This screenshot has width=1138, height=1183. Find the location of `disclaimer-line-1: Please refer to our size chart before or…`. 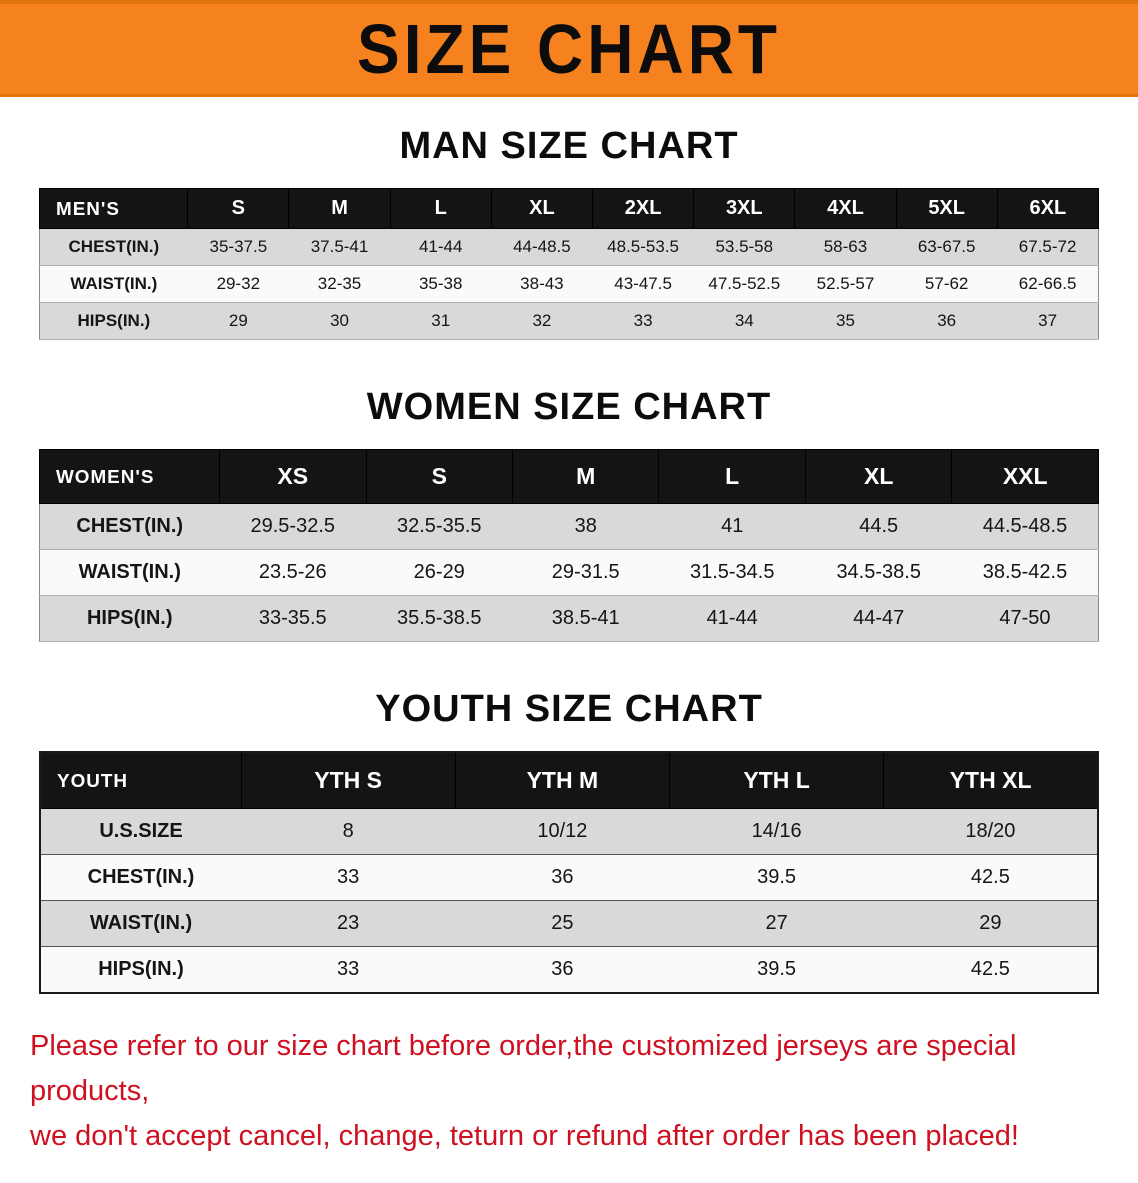

disclaimer-line-1: Please refer to our size chart before or… is located at coordinates (523, 1068).